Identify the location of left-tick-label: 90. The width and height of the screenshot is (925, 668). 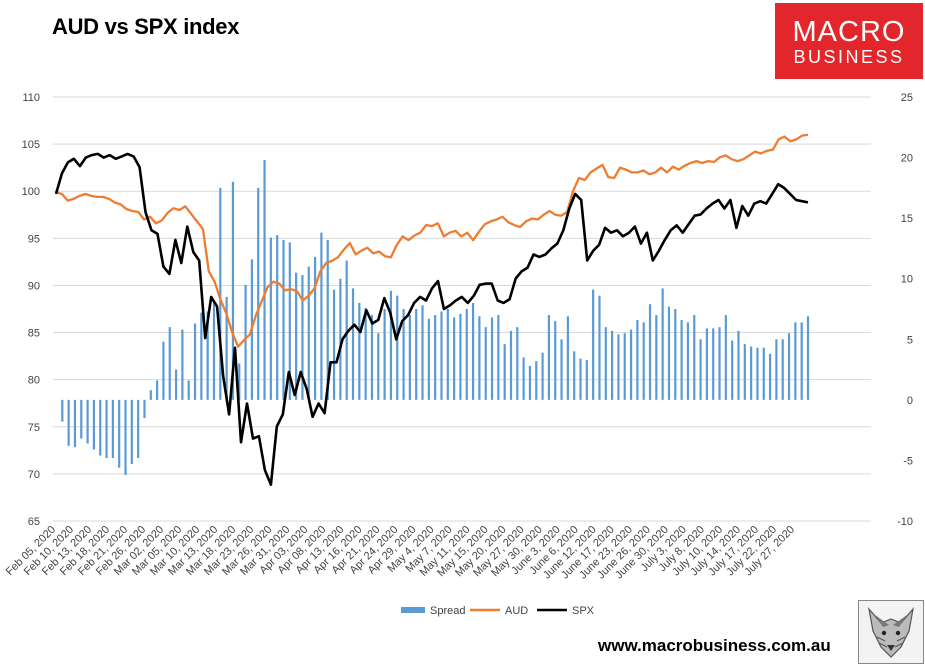
(34, 286).